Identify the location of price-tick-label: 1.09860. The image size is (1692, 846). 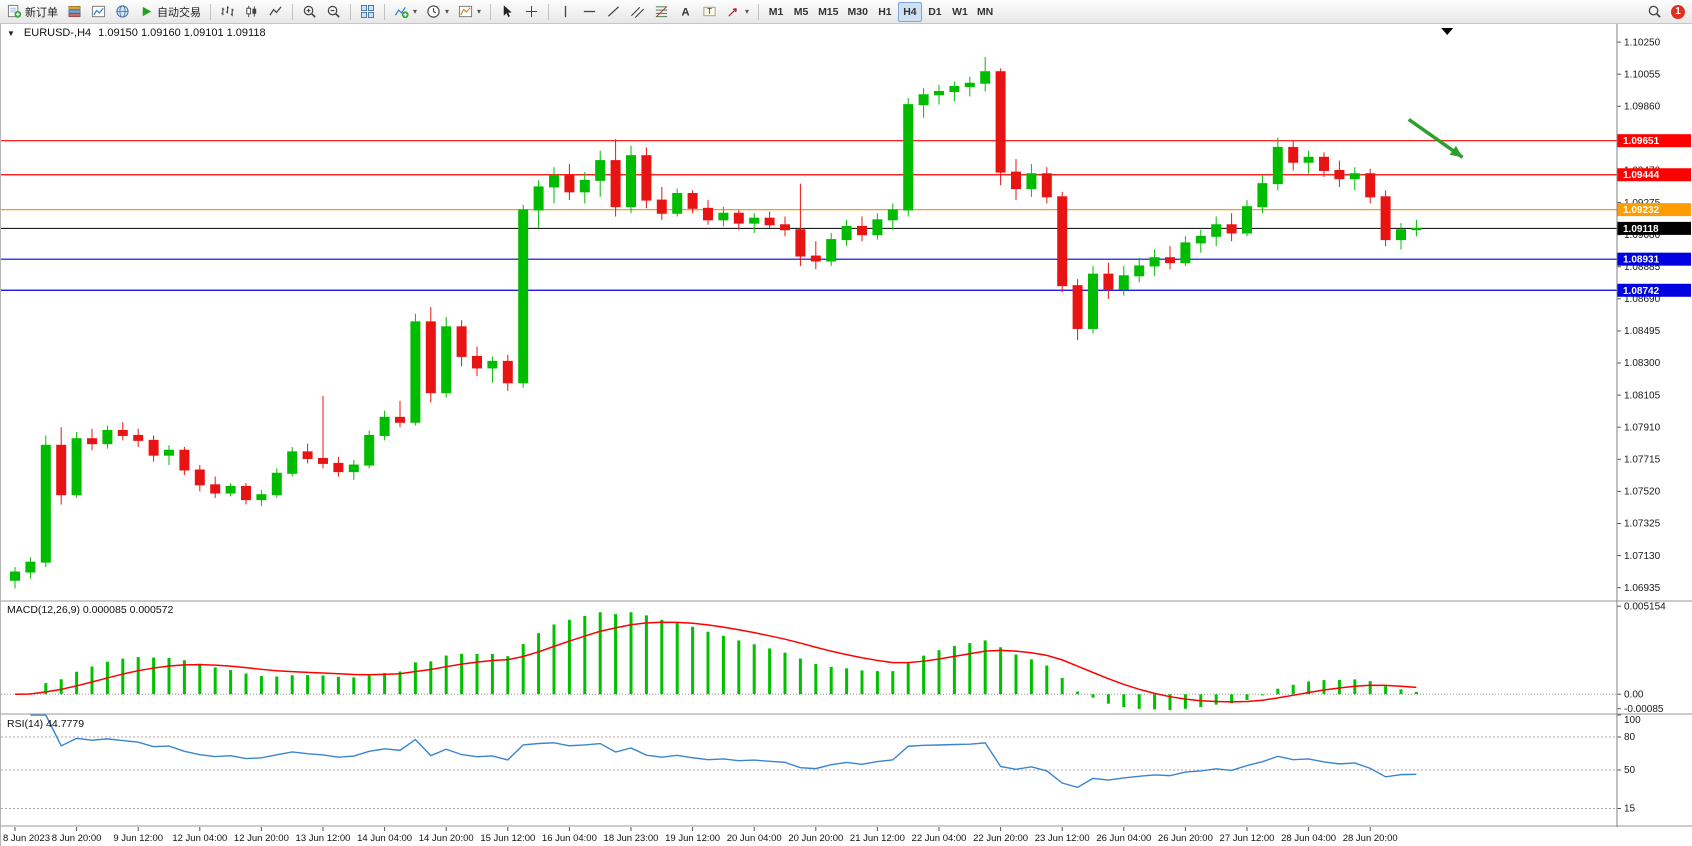
(1642, 106).